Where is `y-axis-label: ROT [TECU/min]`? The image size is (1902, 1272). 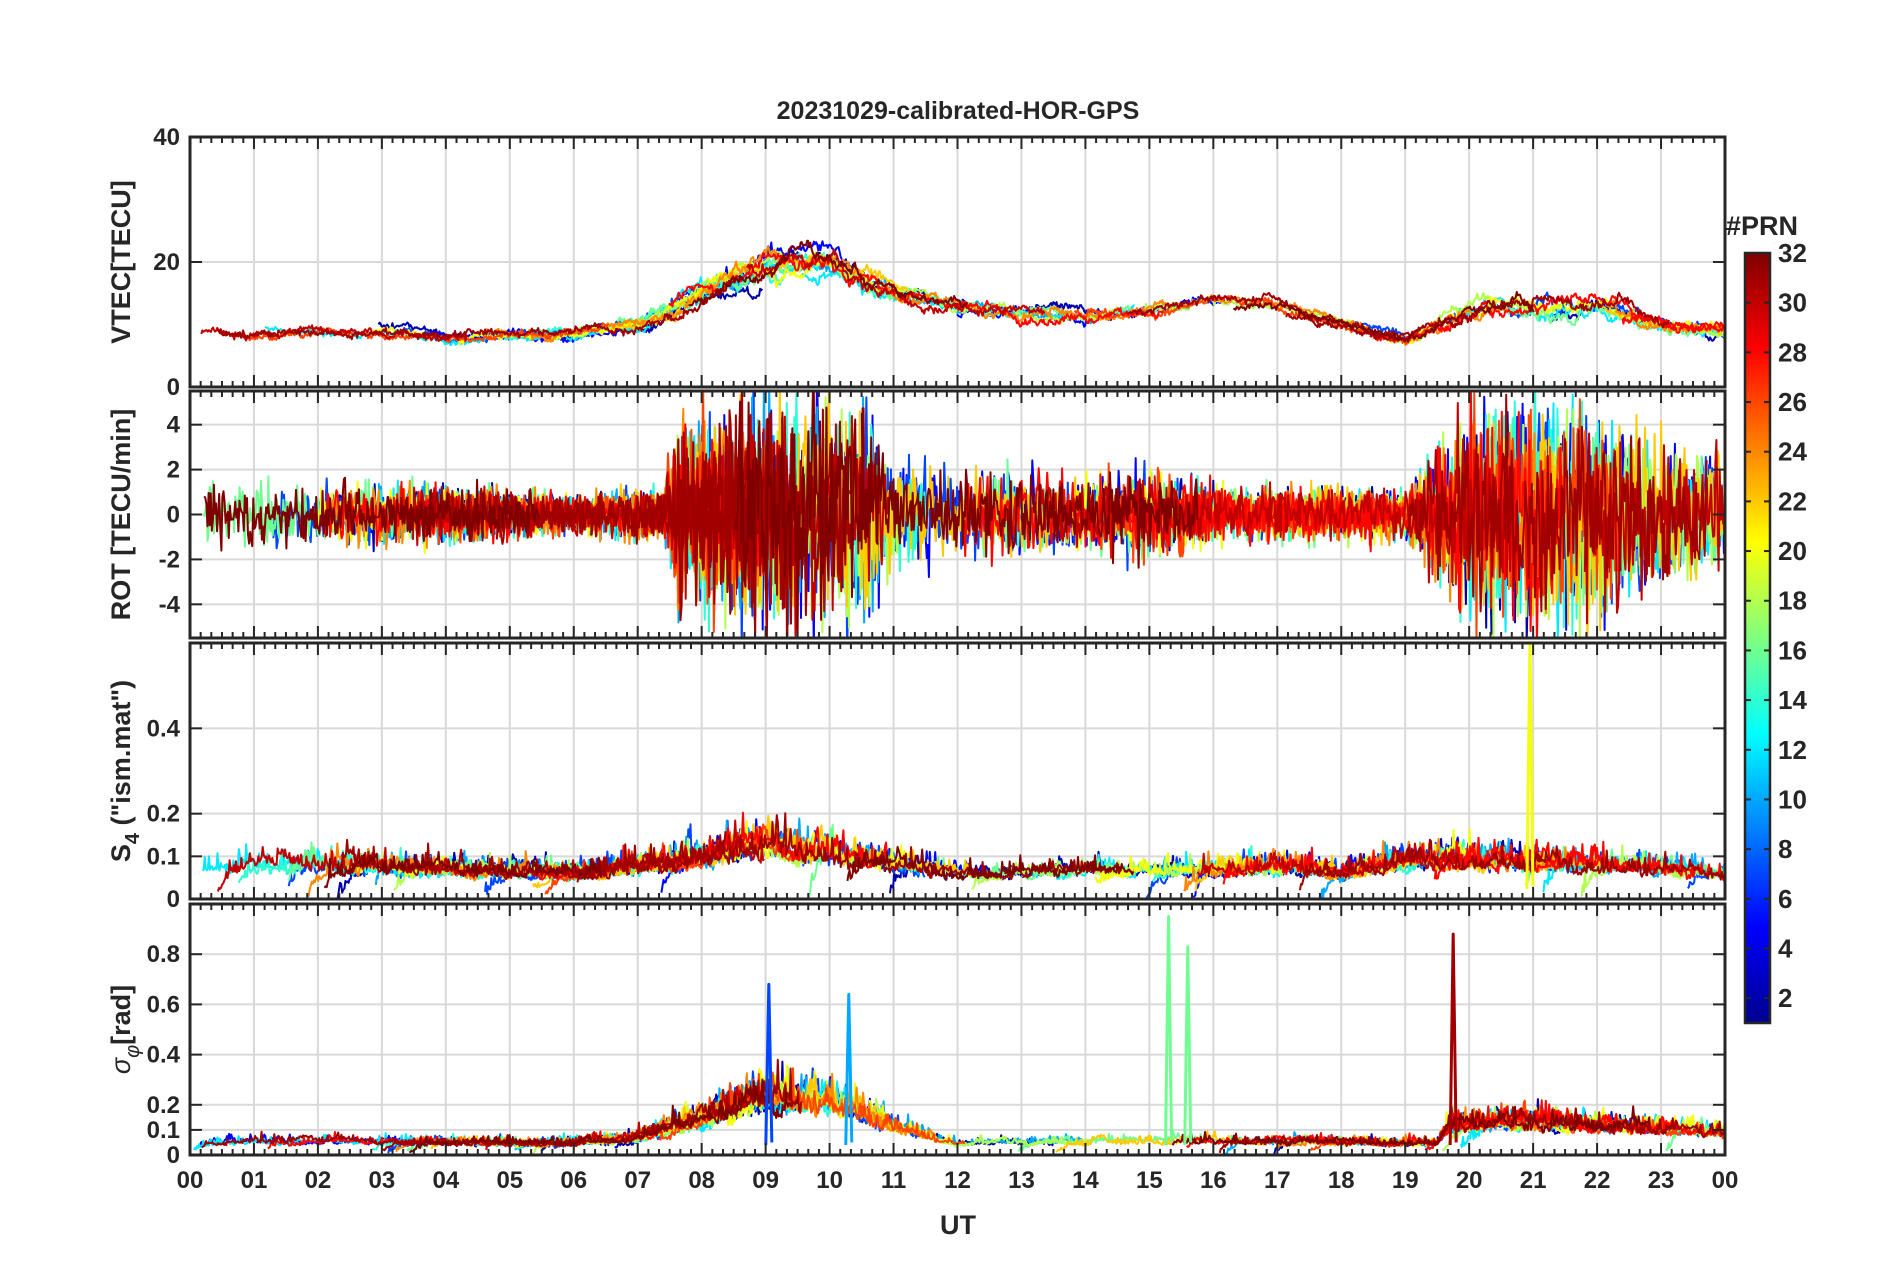
y-axis-label: ROT [TECU/min] is located at coordinates (121, 514).